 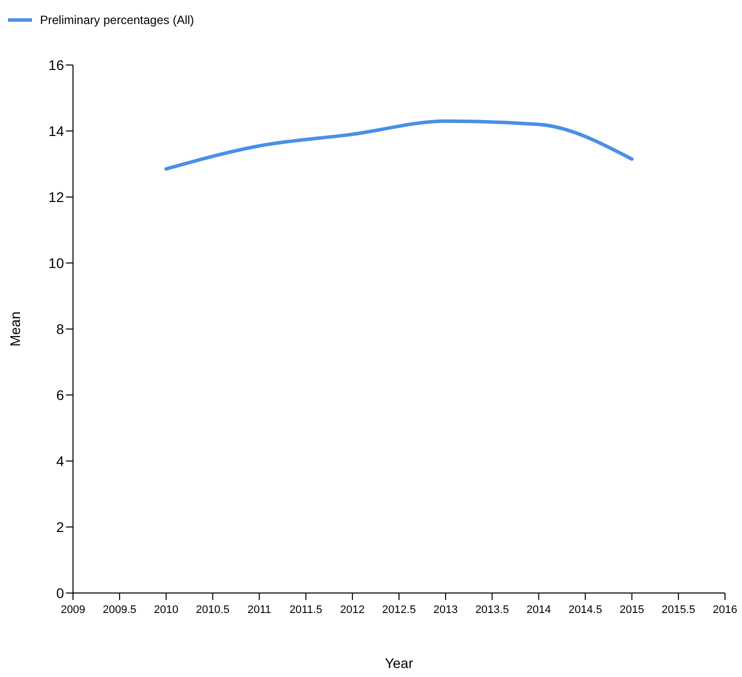 What do you see at coordinates (259, 610) in the screenshot?
I see `x-tick-label: 2011` at bounding box center [259, 610].